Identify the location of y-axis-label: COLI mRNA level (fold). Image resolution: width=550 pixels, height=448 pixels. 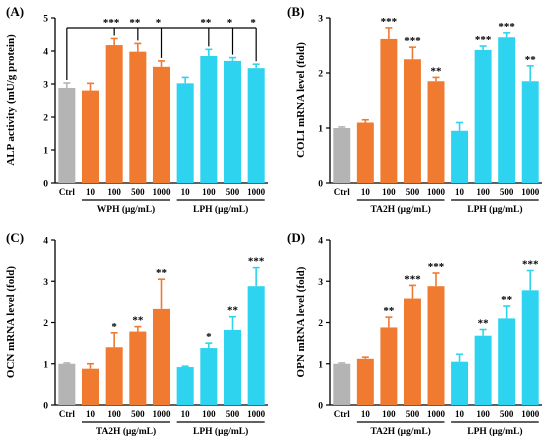
(301, 100).